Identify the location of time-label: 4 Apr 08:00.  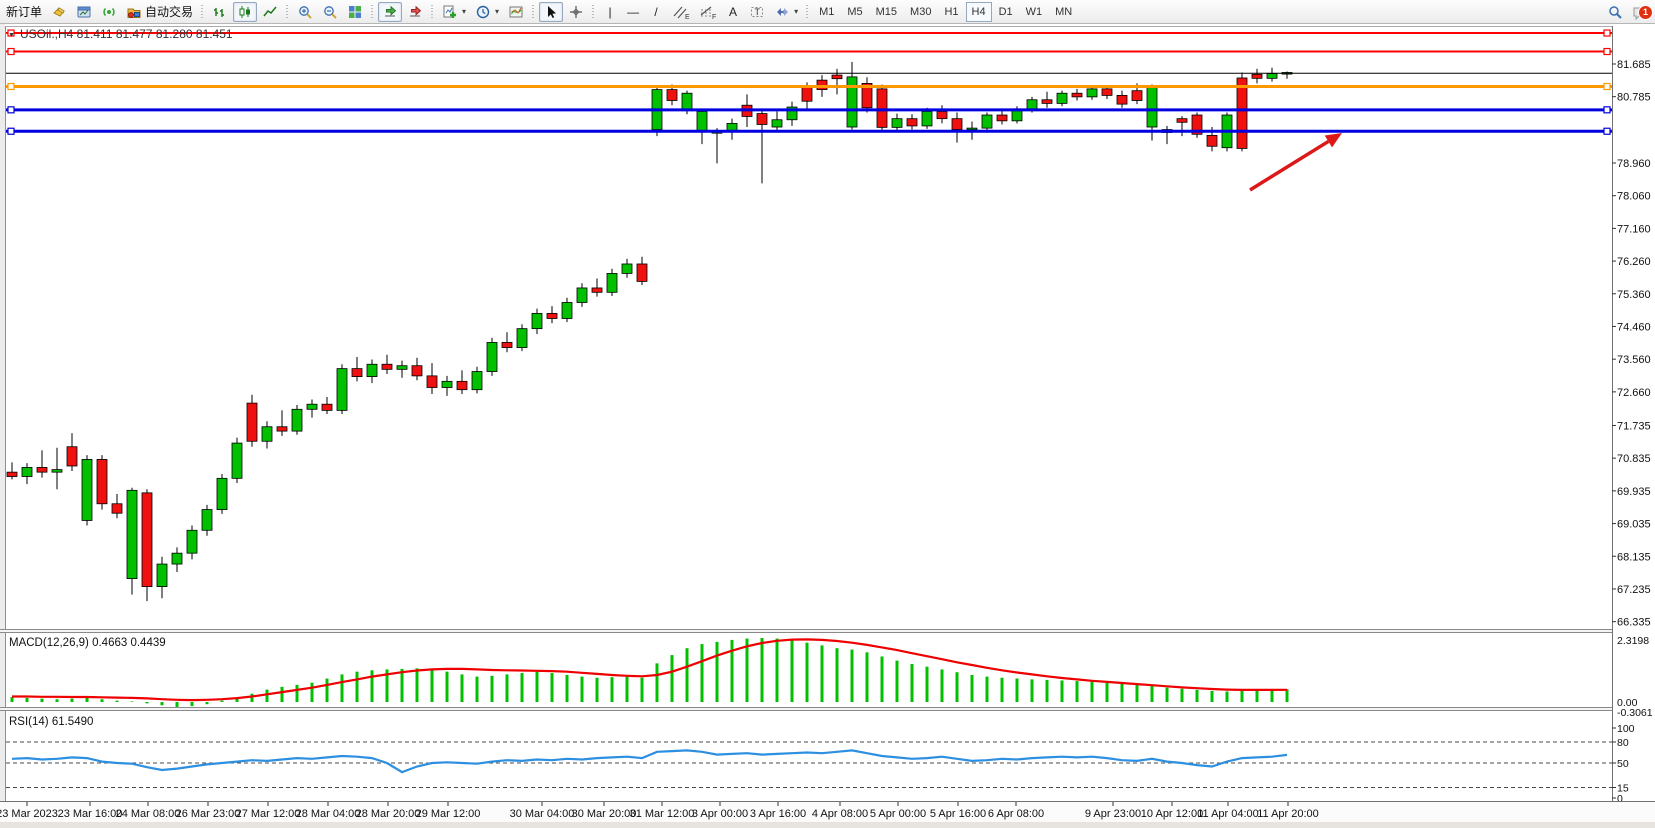
(840, 814).